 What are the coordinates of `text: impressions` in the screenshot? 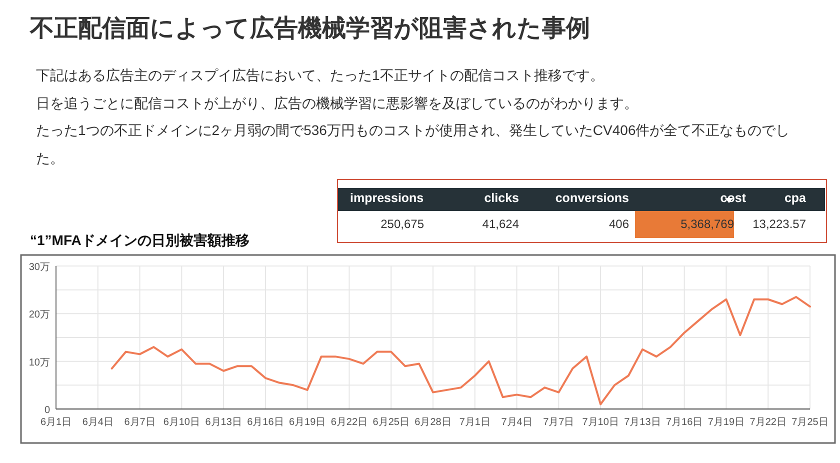 It's located at (387, 198).